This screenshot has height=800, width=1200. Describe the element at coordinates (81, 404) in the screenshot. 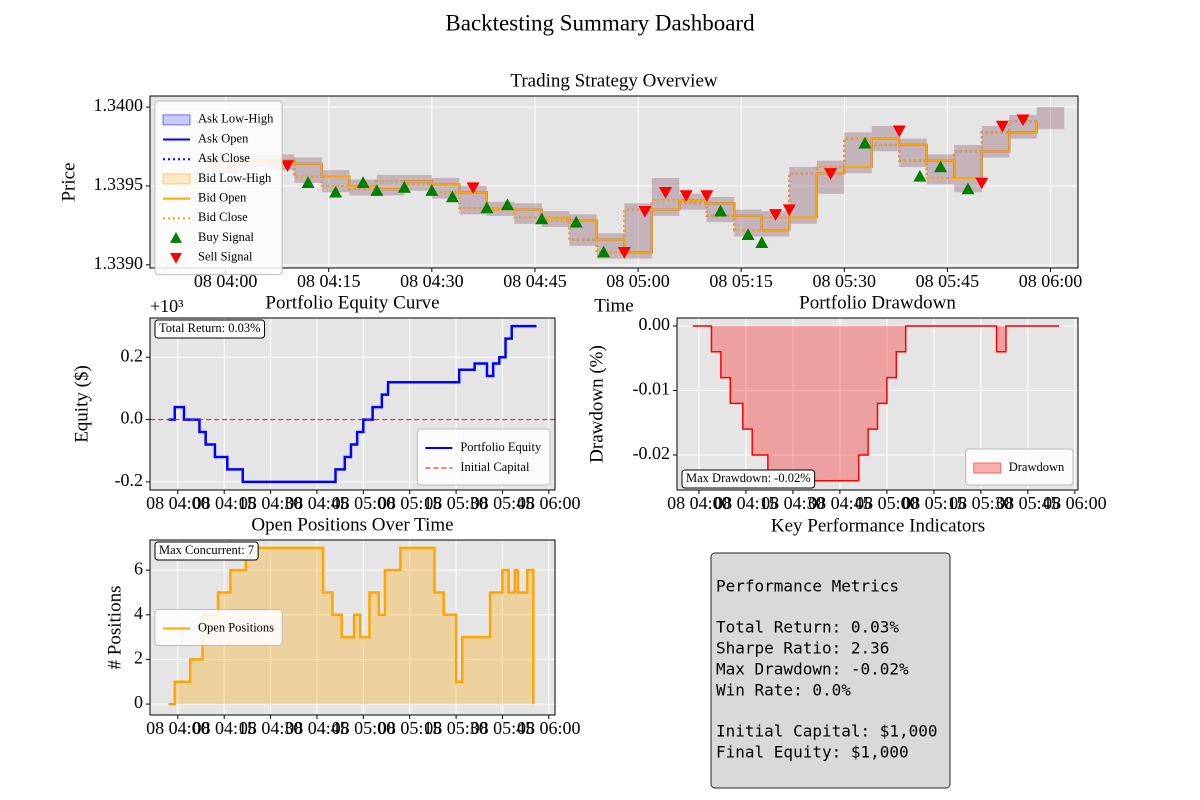

I see `y-axis-label: Equity ($)` at that location.